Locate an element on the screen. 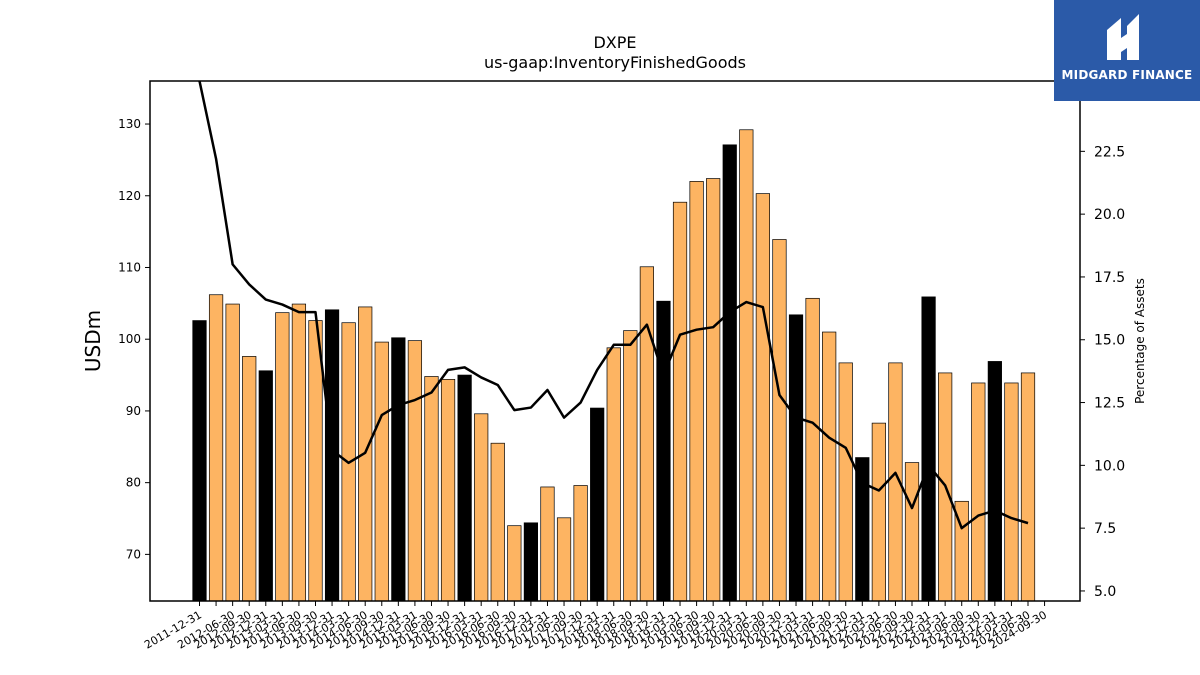 This screenshot has width=1200, height=675. y2-tick-label: 10.0 is located at coordinates (1109, 466).